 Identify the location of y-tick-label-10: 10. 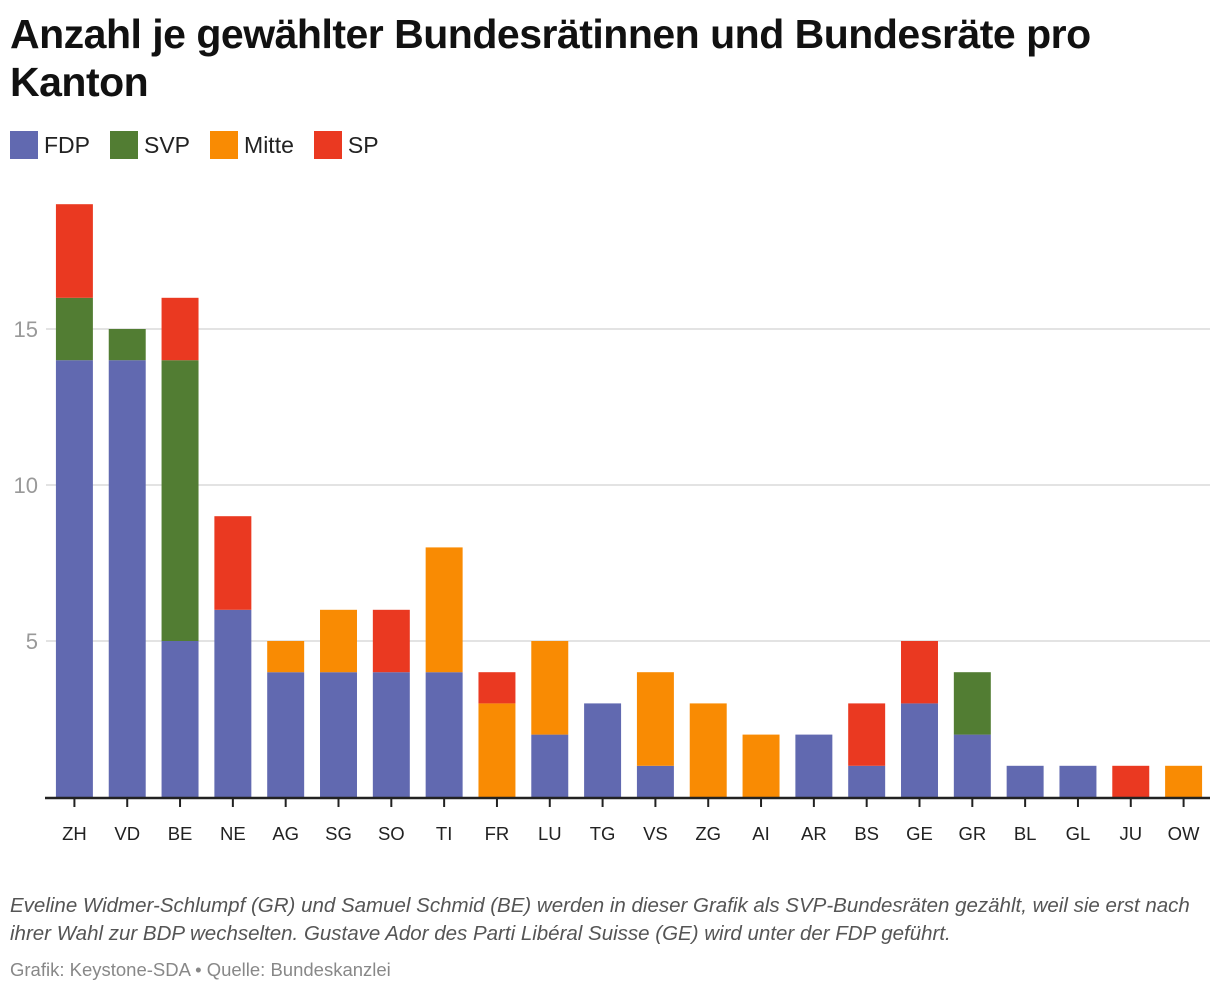
(26, 485).